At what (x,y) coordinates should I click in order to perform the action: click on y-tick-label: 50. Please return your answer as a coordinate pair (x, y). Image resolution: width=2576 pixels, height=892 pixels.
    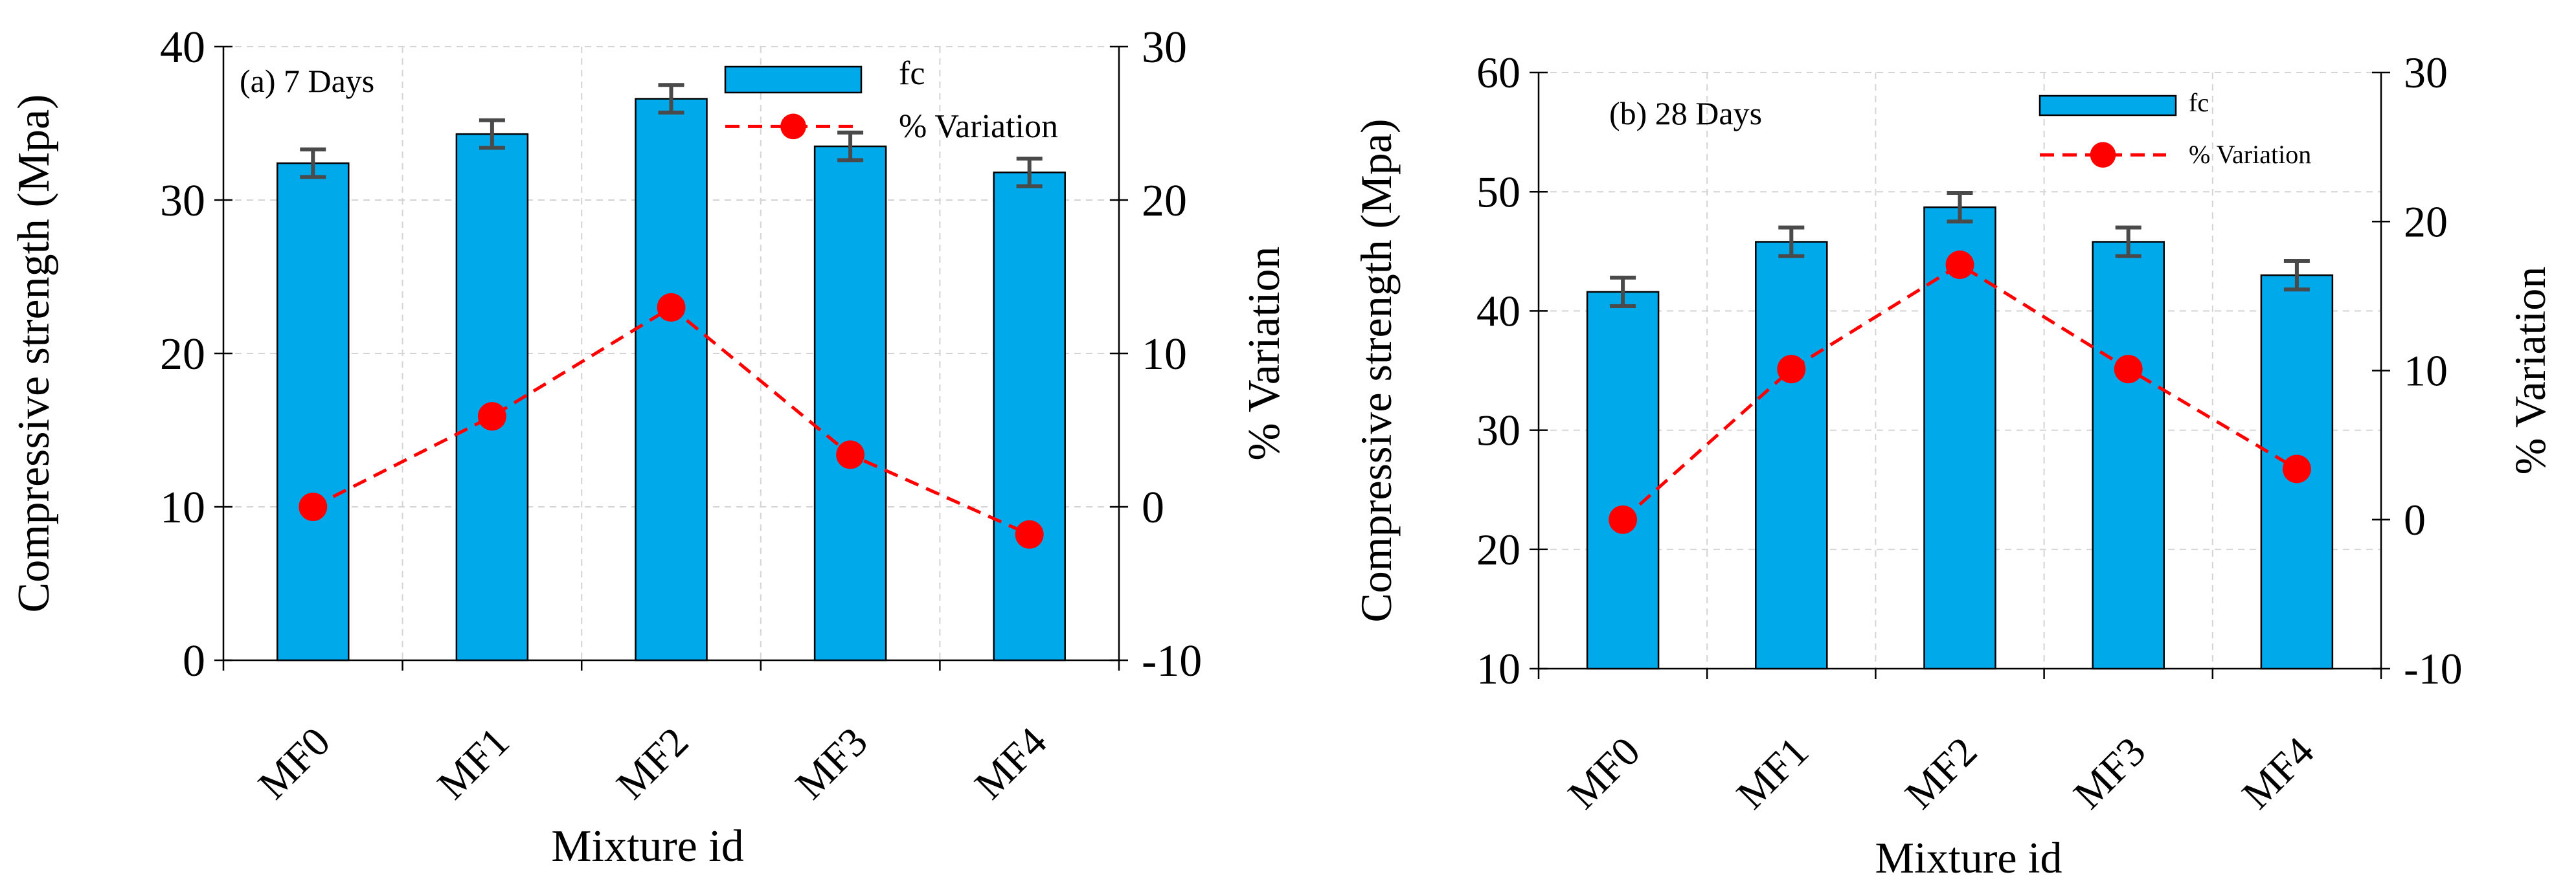
    Looking at the image, I should click on (1498, 191).